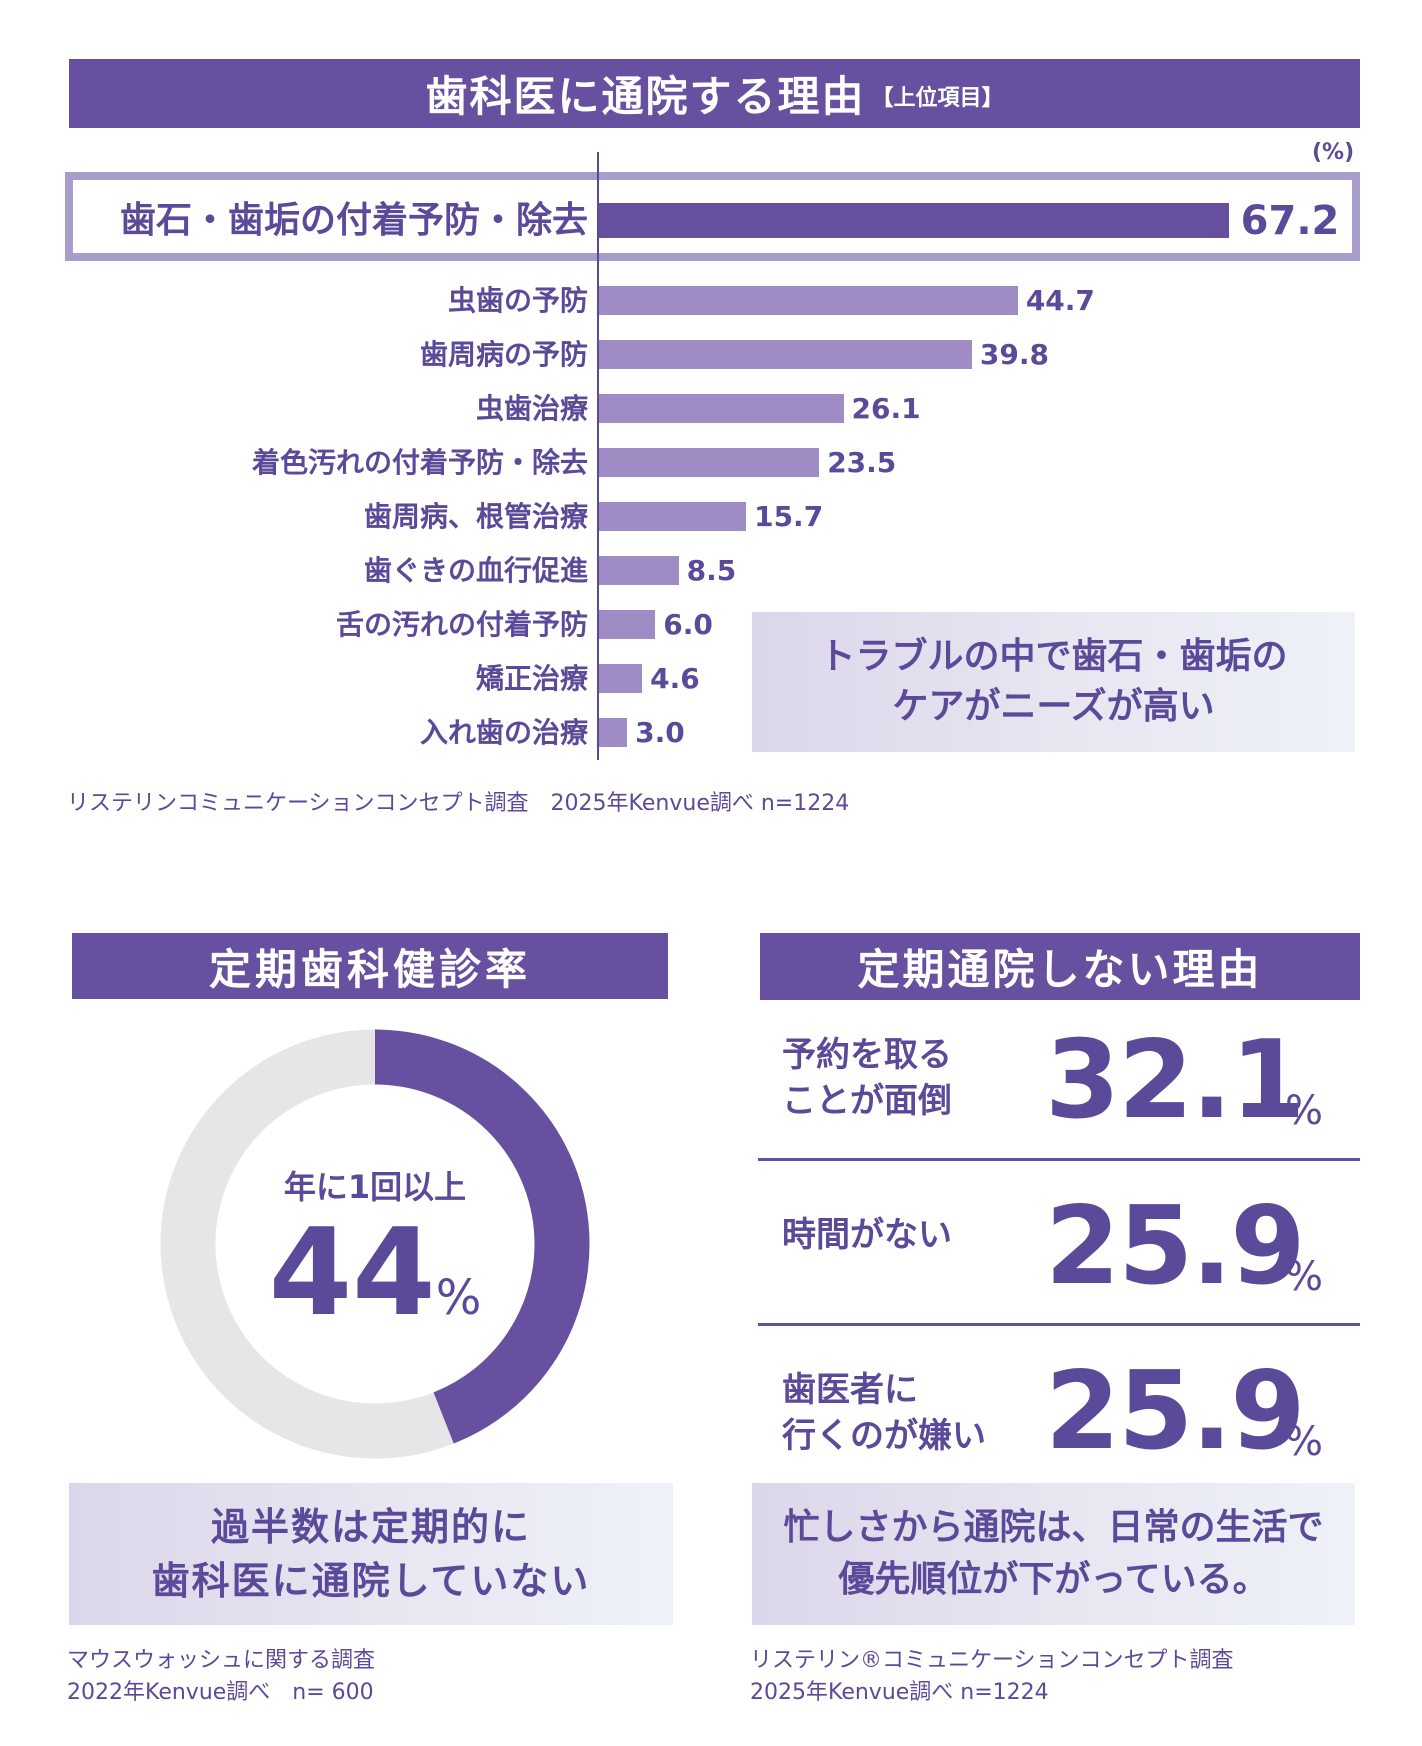 This screenshot has height=1746, width=1422. I want to click on bar-value-label: 23.5, so click(862, 462).